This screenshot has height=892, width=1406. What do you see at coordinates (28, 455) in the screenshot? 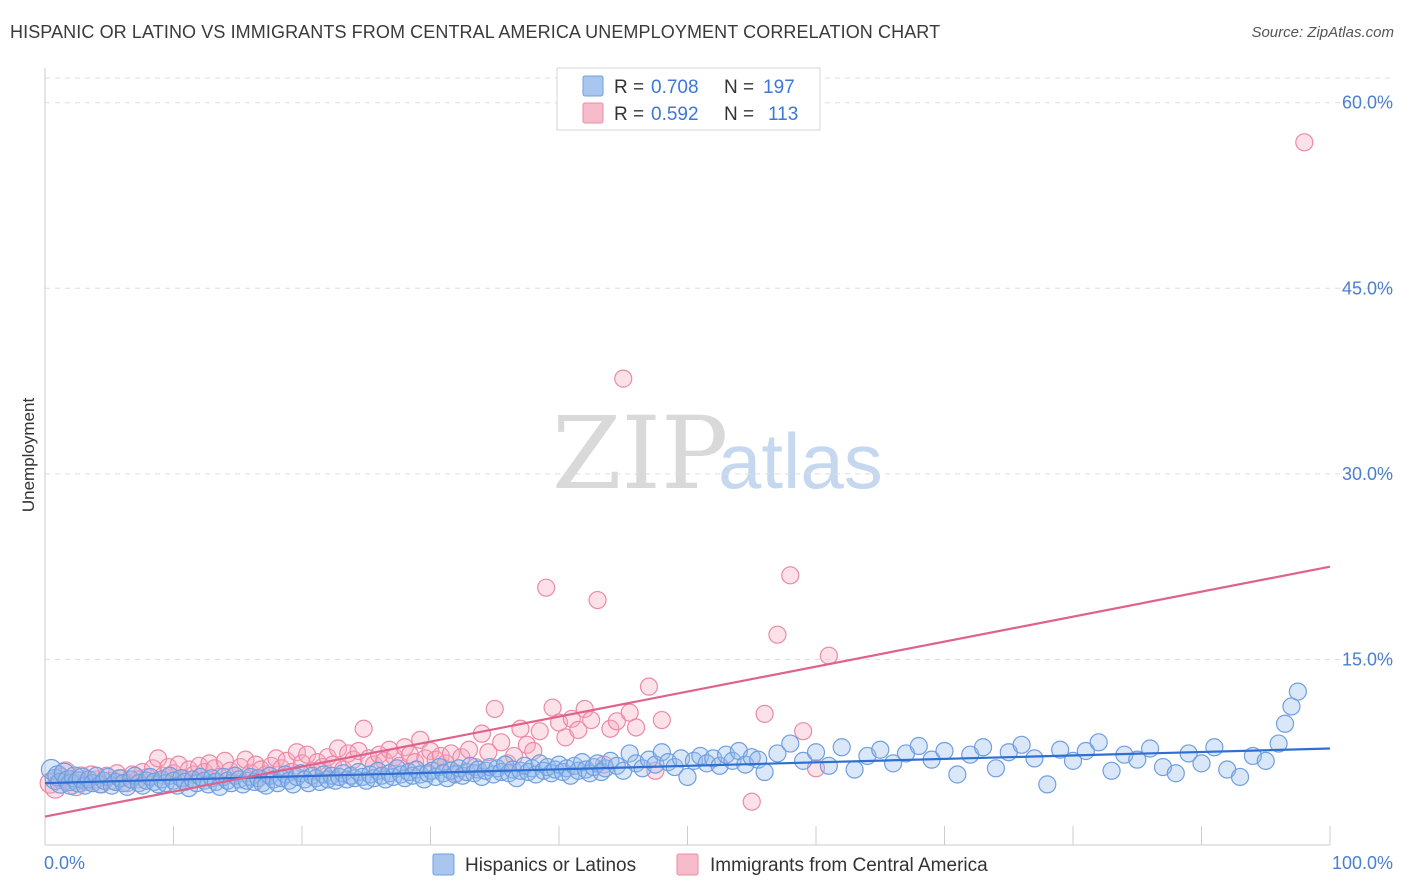
I see `y-axis-title: Unemployment` at bounding box center [28, 455].